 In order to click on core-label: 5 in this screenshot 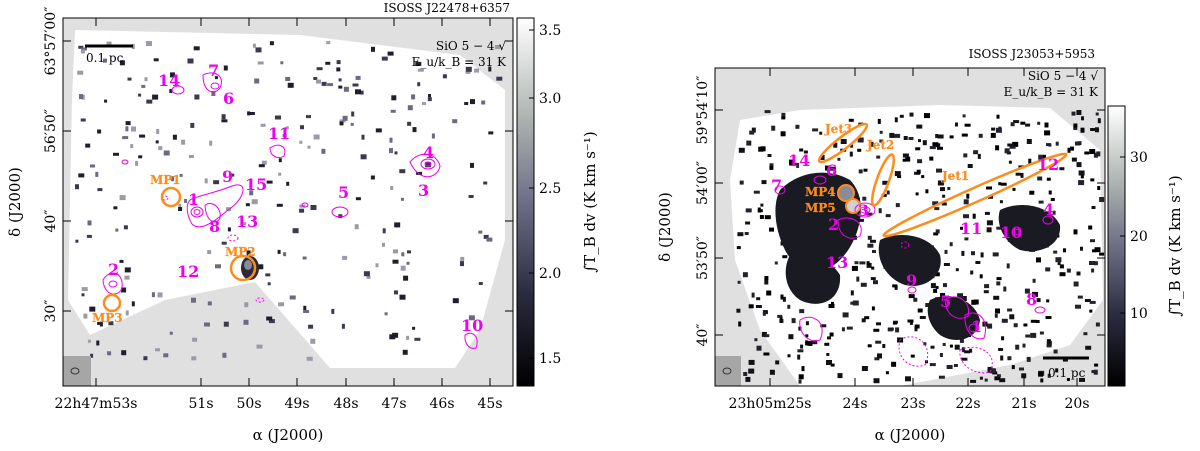, I will do `click(945, 301)`.